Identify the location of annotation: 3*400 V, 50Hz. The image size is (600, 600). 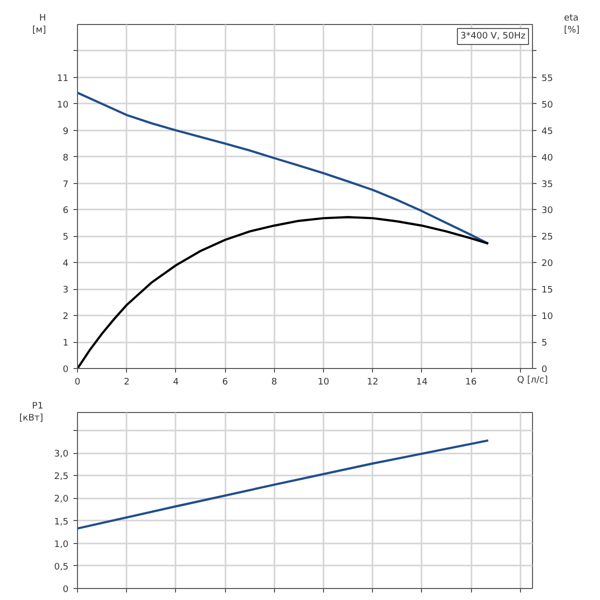
(493, 37).